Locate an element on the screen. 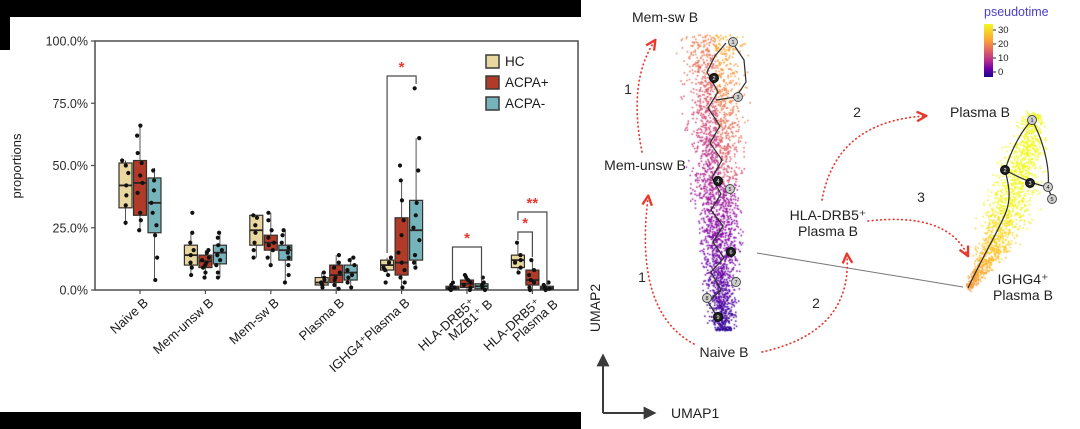  colorbar-tick-label: 20 is located at coordinates (1003, 44).